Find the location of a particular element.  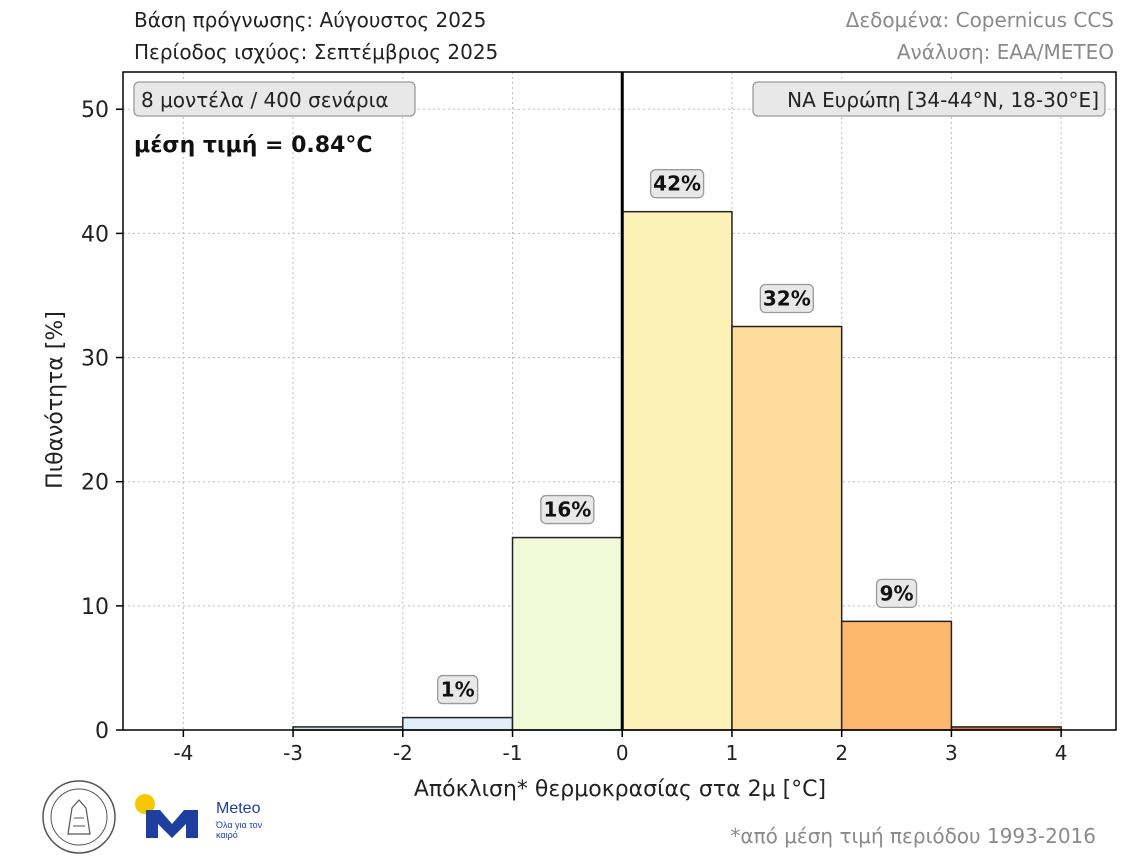

y-tick-label: 20 is located at coordinates (95, 483).